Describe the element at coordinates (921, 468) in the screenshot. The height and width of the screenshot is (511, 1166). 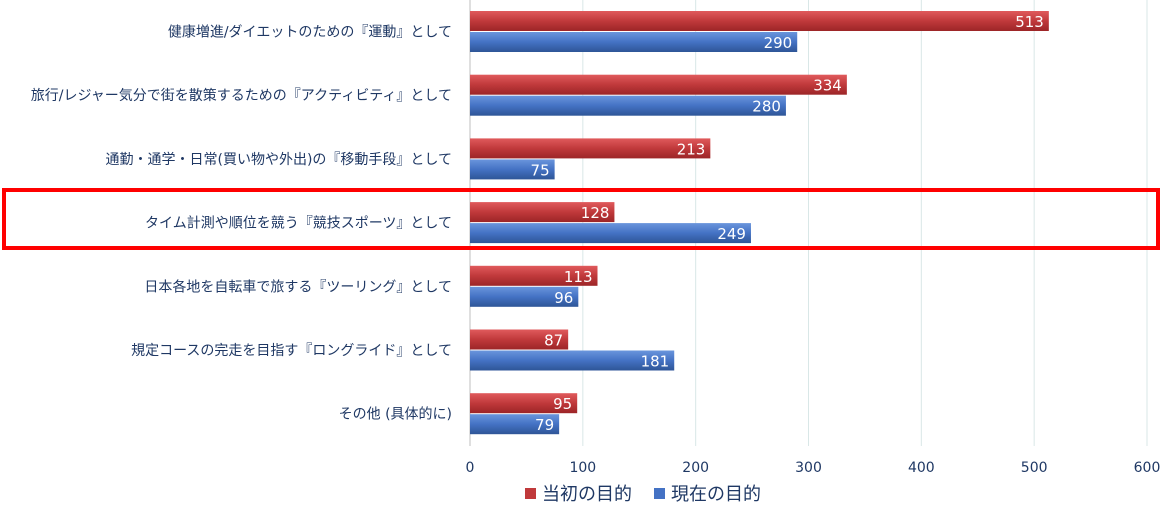
I see `x-tick-label: 400` at that location.